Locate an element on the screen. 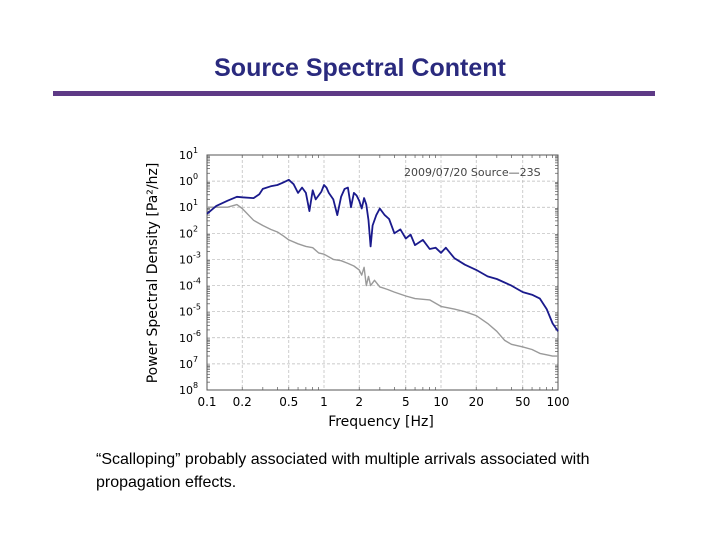 Image resolution: width=720 pixels, height=540 pixels. x-ticks: 0.1 0.2 0.5 1 2 5 10 20 50 100 is located at coordinates (383, 402).